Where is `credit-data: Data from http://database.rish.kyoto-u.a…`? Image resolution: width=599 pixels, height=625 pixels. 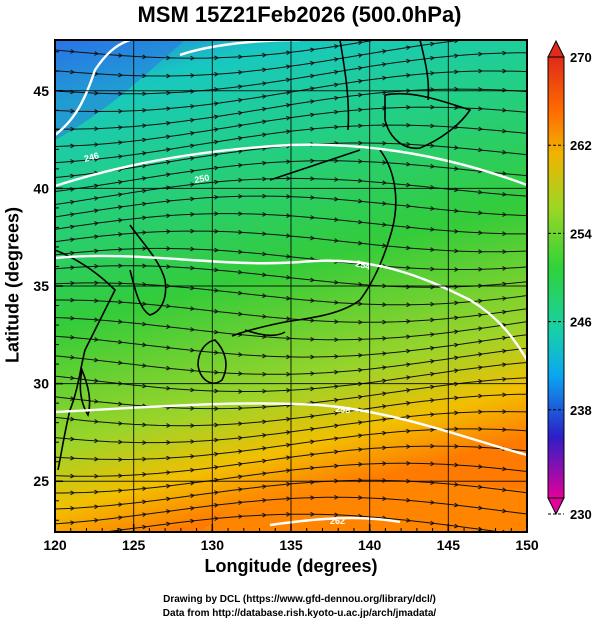 credit-data: Data from http://database.rish.kyoto-u.a… is located at coordinates (299, 613).